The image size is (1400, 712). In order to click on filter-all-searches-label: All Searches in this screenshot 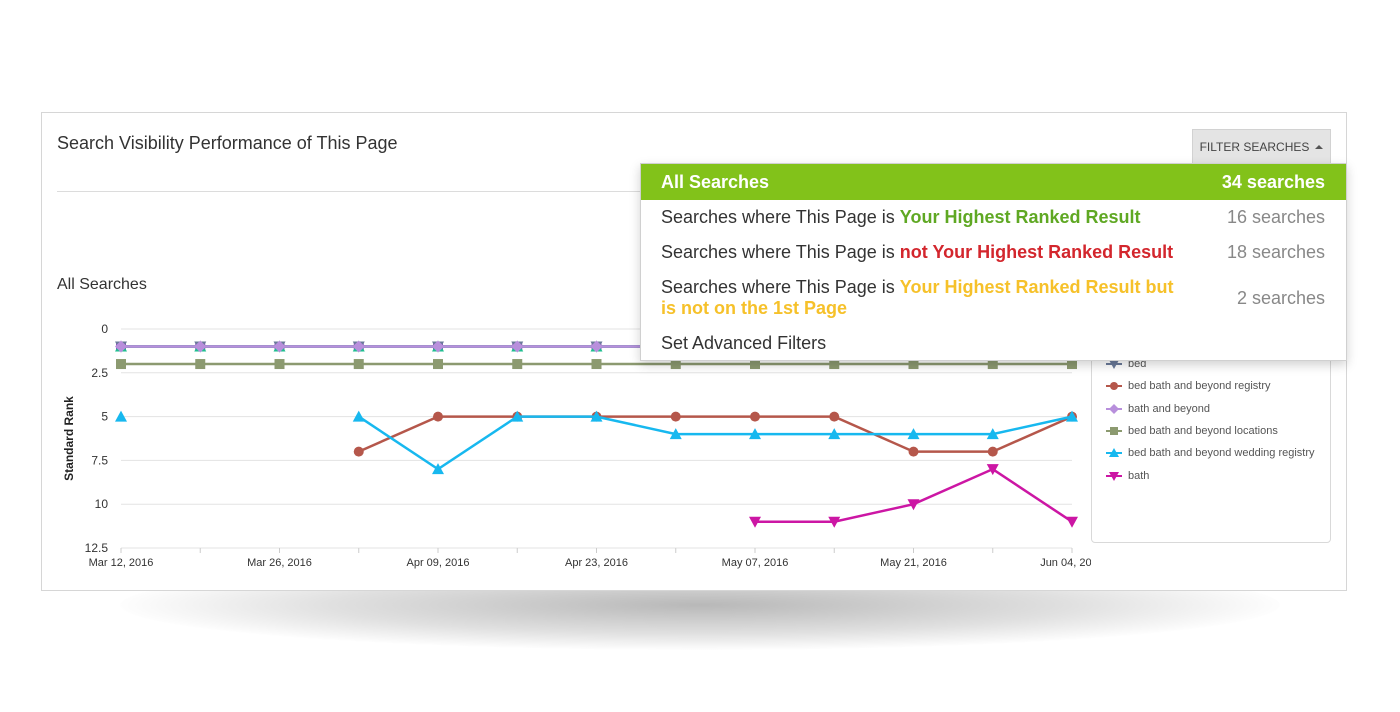, I will do `click(715, 181)`.